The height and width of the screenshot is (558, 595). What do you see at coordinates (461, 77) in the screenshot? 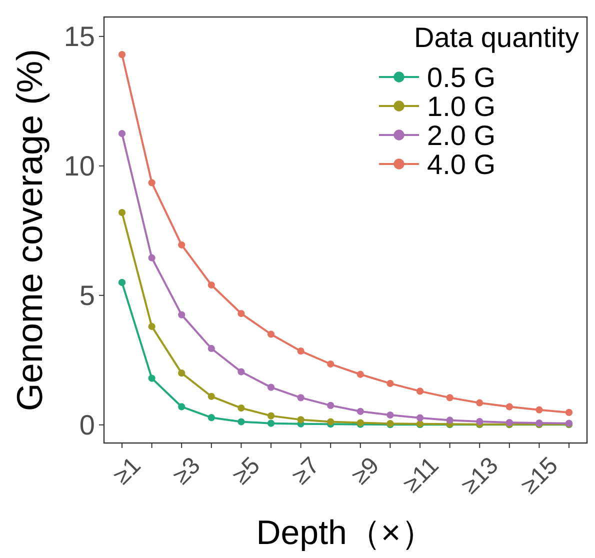
I see `legend-label: 0.5 G` at bounding box center [461, 77].